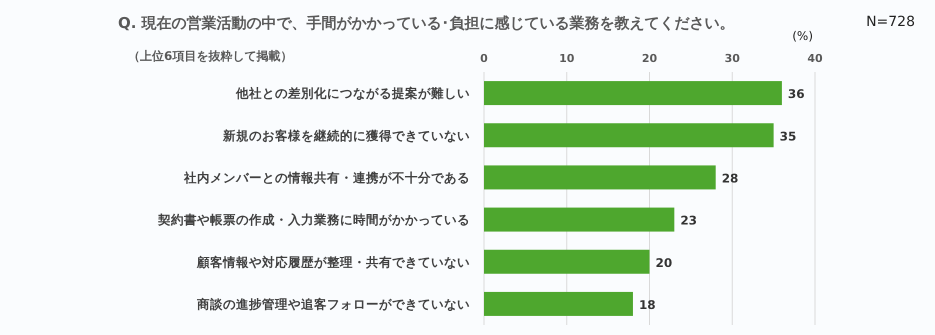 The image size is (935, 335). I want to click on x-tick-label: 20, so click(650, 58).